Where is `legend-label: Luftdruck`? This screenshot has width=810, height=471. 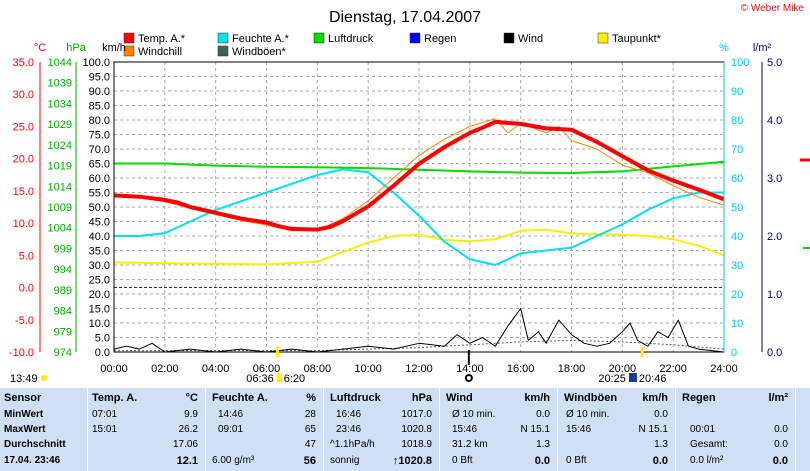 legend-label: Luftdruck is located at coordinates (351, 39).